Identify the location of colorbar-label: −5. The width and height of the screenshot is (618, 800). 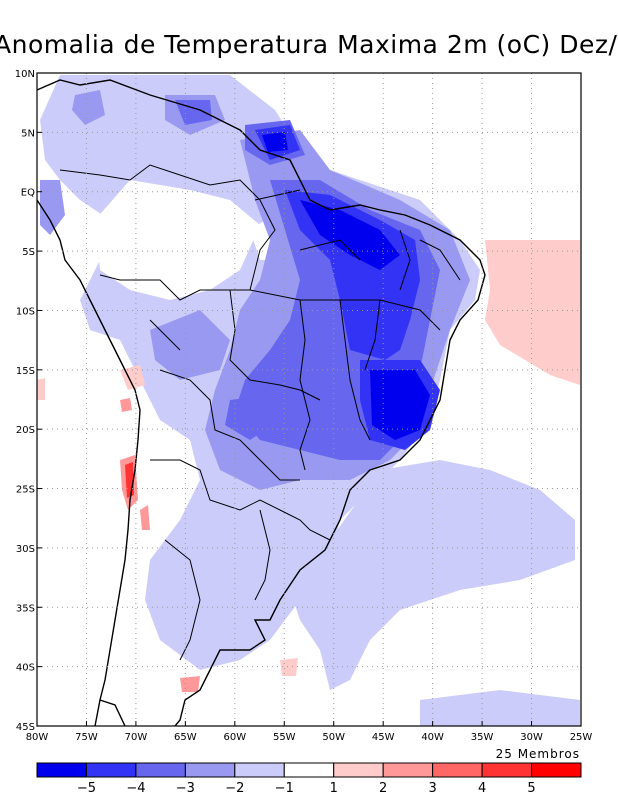
(86, 788).